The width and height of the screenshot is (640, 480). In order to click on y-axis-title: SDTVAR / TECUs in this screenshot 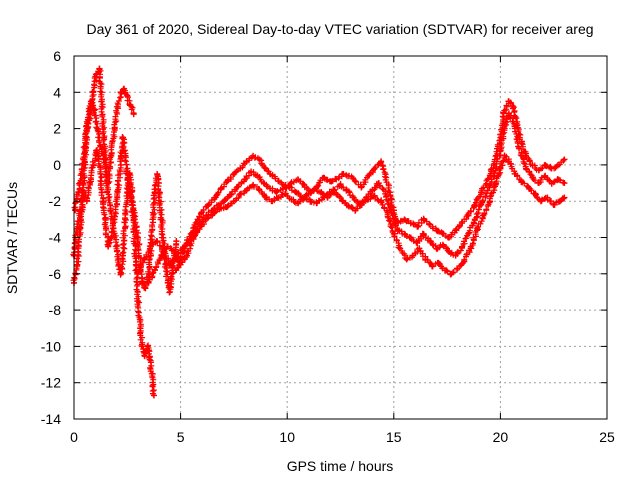, I will do `click(12, 238)`.